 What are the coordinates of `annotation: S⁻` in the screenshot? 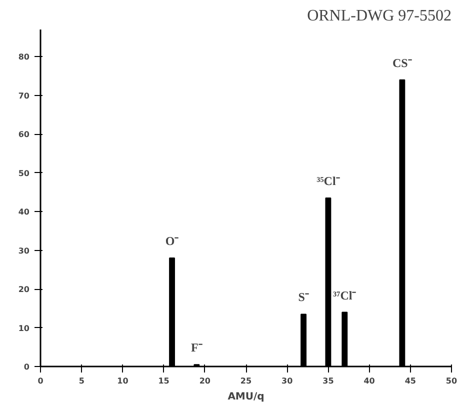 It's located at (303, 297).